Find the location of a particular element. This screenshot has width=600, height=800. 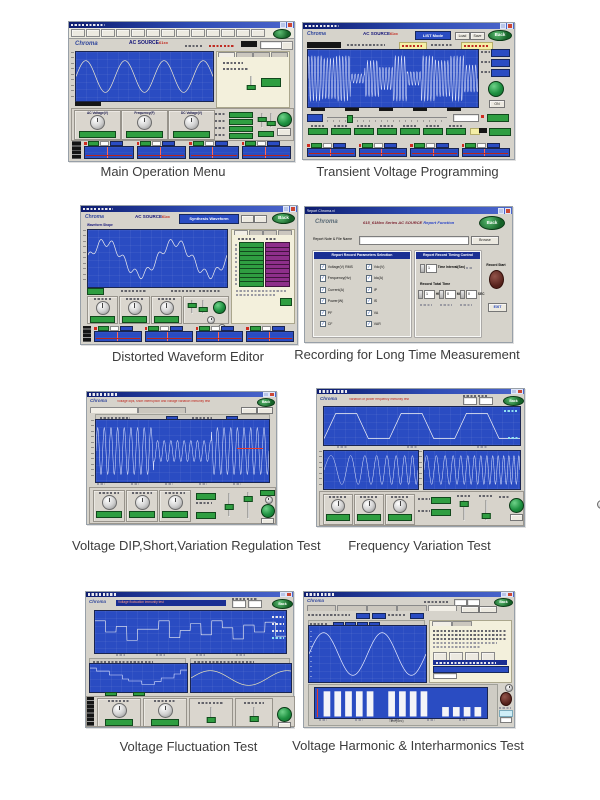

slew-rate-knob is located at coordinates (400, 506).